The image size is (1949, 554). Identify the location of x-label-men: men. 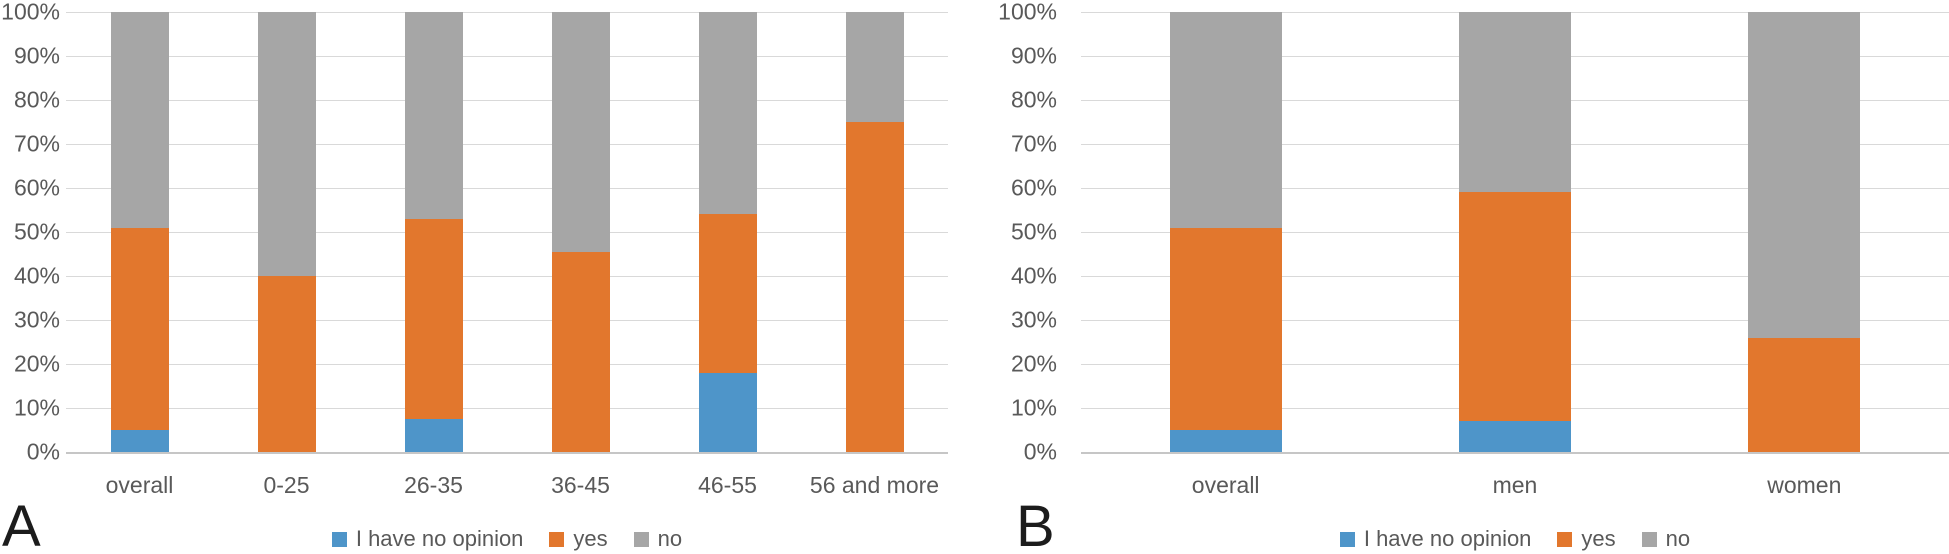
(1515, 485).